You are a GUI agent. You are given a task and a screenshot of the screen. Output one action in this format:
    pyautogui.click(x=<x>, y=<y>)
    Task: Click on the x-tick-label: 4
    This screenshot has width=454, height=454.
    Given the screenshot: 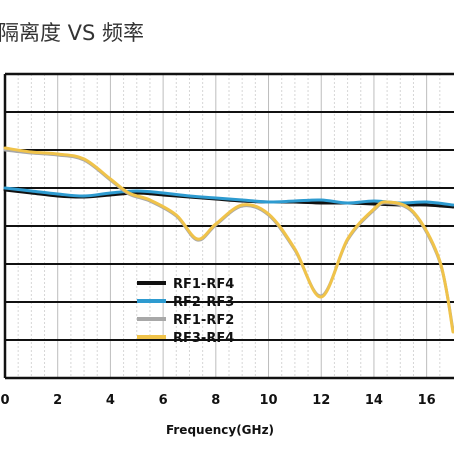 What is the action you would take?
    pyautogui.click(x=110, y=400)
    